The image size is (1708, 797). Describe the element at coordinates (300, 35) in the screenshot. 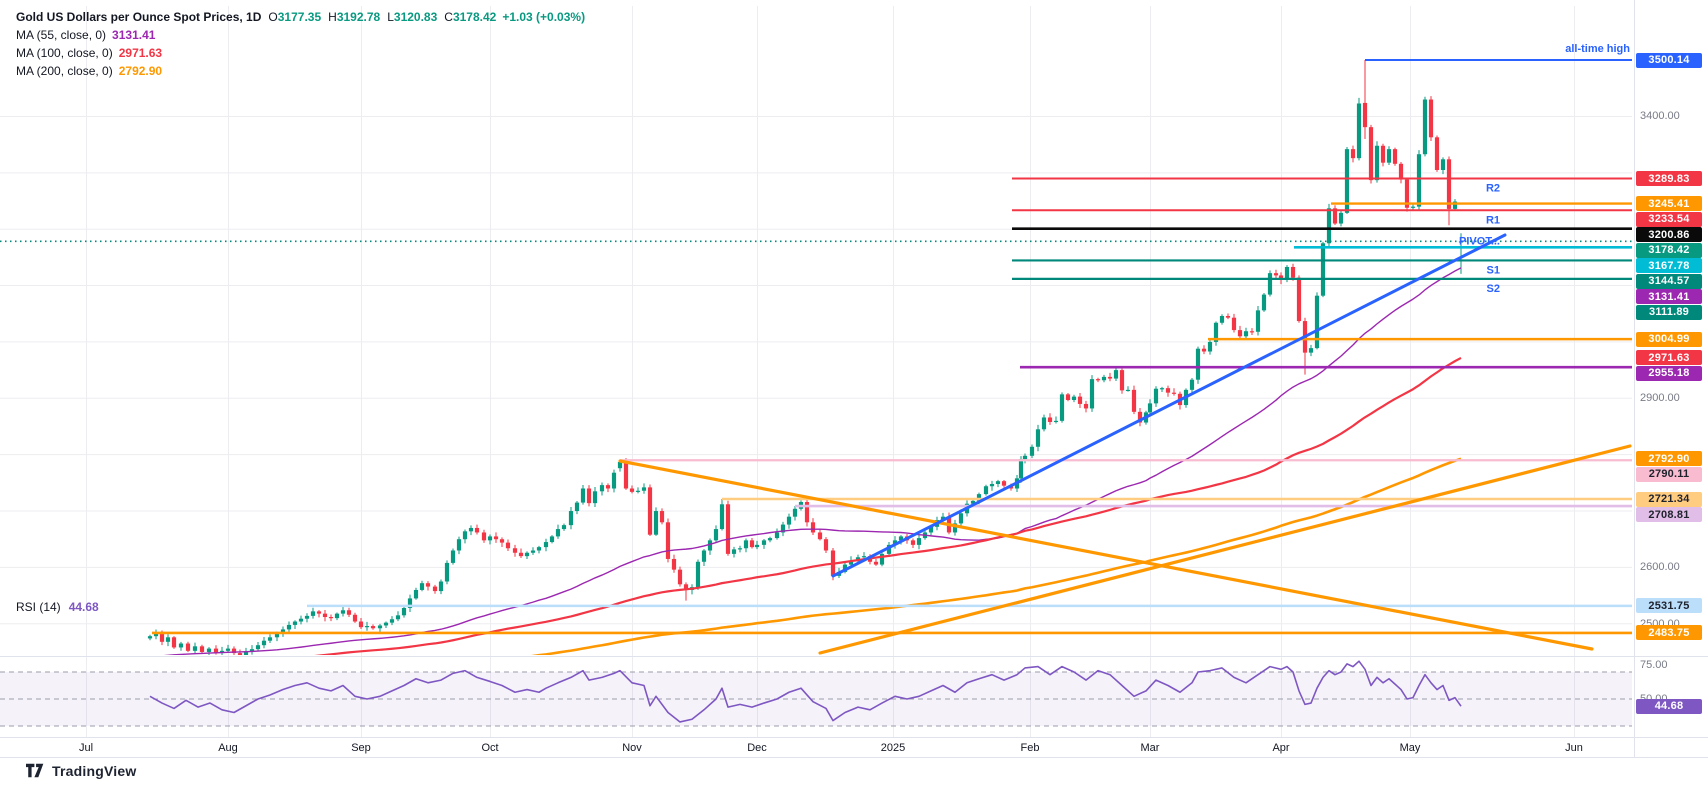

I see `ma-legend-row: MA (55, close, 0) 3131.41` at that location.